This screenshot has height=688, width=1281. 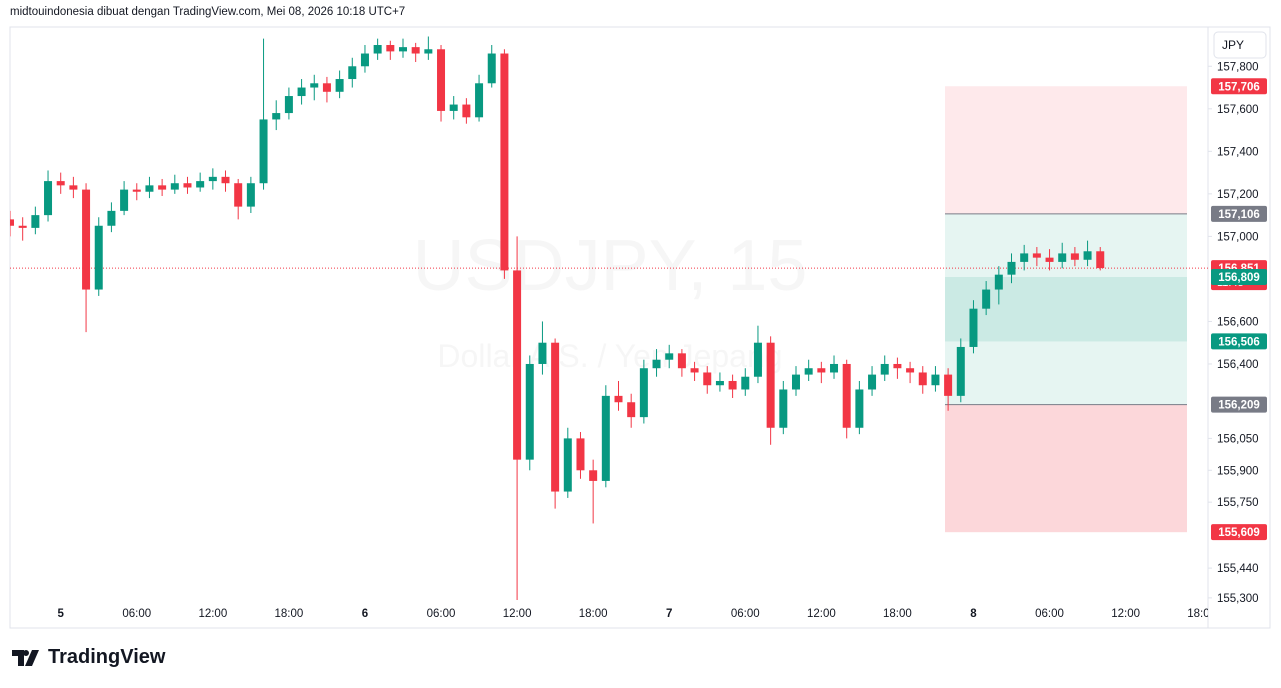 I want to click on brand-logo, so click(x=25, y=657).